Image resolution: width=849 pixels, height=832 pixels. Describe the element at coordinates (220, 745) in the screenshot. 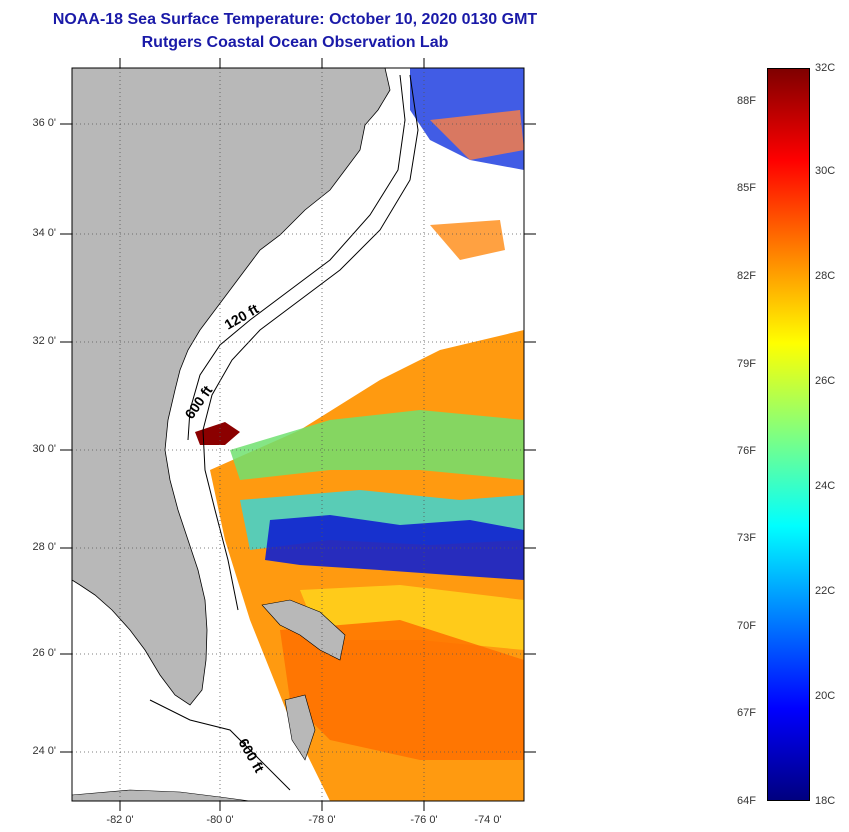

I see `contour-south` at that location.